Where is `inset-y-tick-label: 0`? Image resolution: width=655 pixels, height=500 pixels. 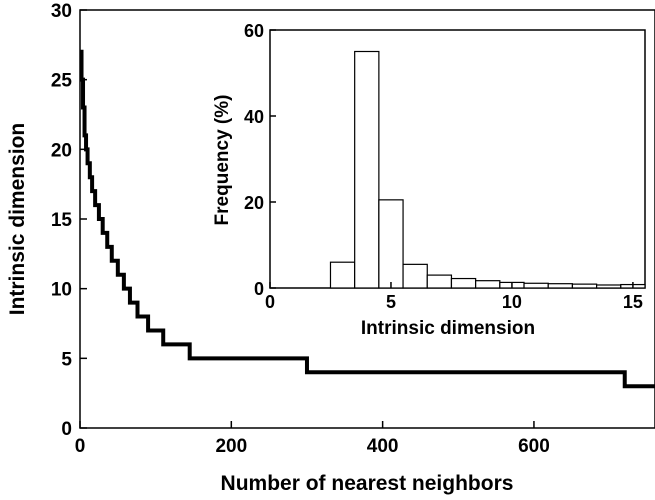 inset-y-tick-label: 0 is located at coordinates (259, 289).